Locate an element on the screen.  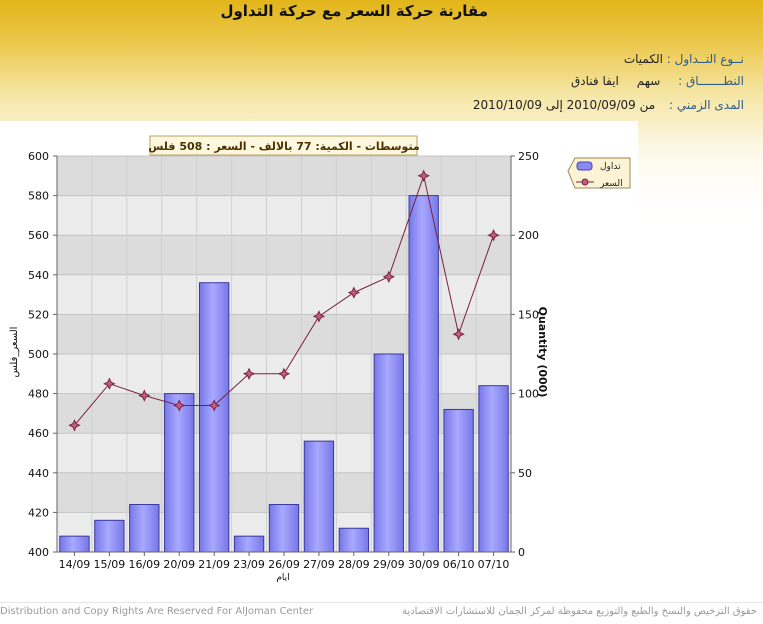
trade-type-label: نــوع التــداول : is located at coordinates (705, 59).